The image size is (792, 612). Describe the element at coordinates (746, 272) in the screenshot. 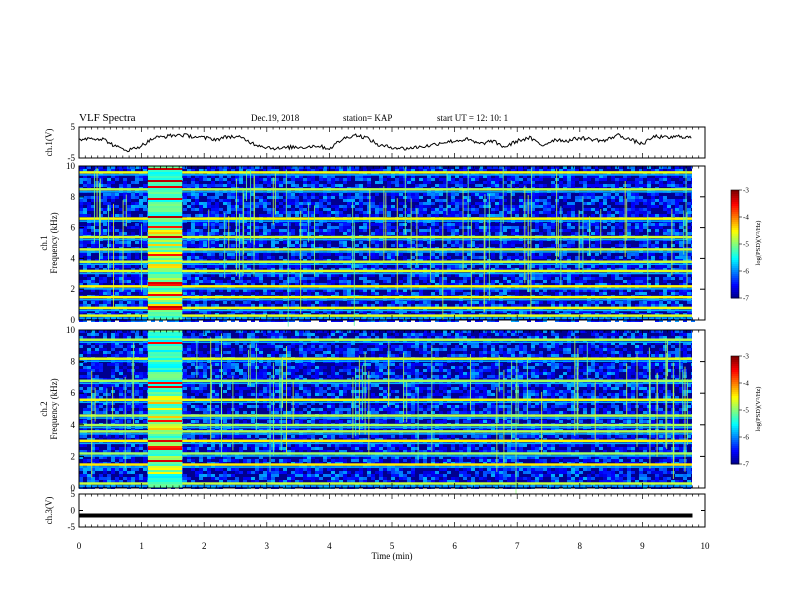

I see `ch1-spectrogram-colorbar-tick-label: -6` at that location.